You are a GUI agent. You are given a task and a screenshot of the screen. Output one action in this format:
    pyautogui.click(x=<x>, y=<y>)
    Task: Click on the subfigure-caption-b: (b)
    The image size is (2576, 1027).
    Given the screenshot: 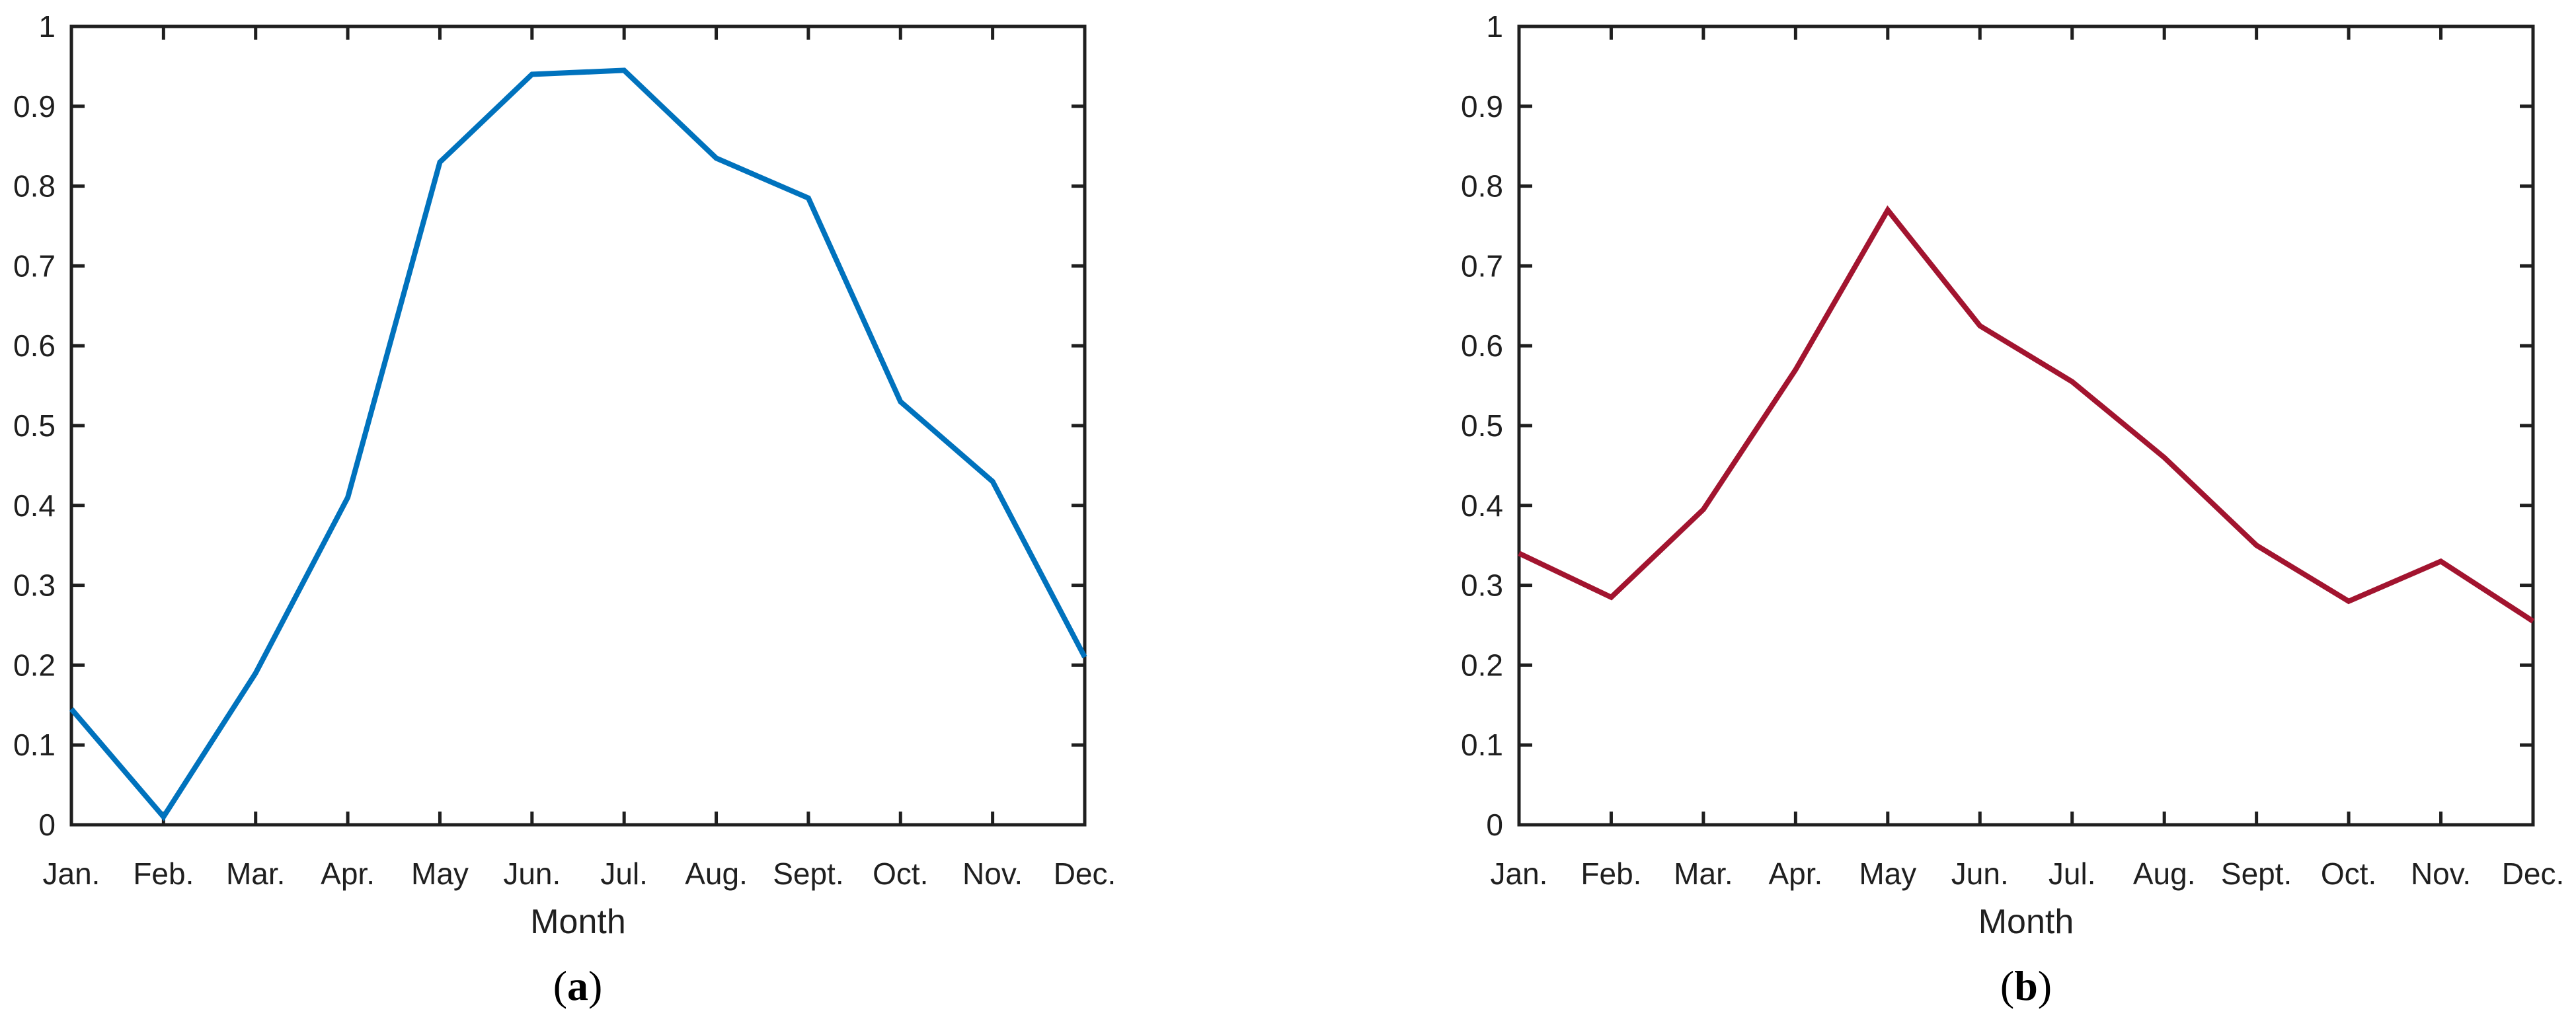 What is the action you would take?
    pyautogui.click(x=2026, y=986)
    